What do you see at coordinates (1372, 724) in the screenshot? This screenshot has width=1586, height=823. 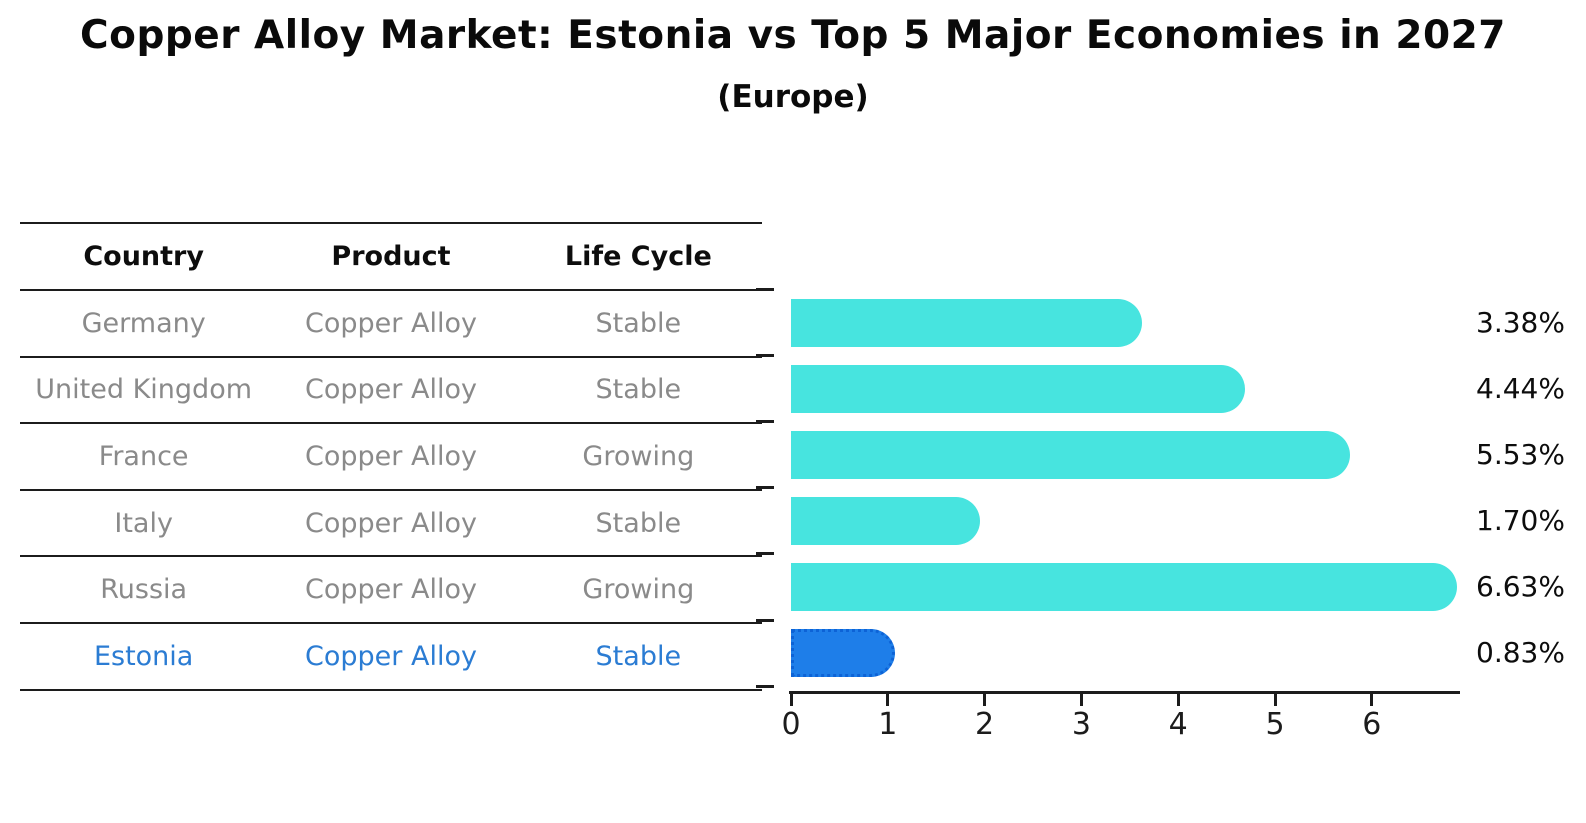 I see `x-axis-tick-label: 6` at bounding box center [1372, 724].